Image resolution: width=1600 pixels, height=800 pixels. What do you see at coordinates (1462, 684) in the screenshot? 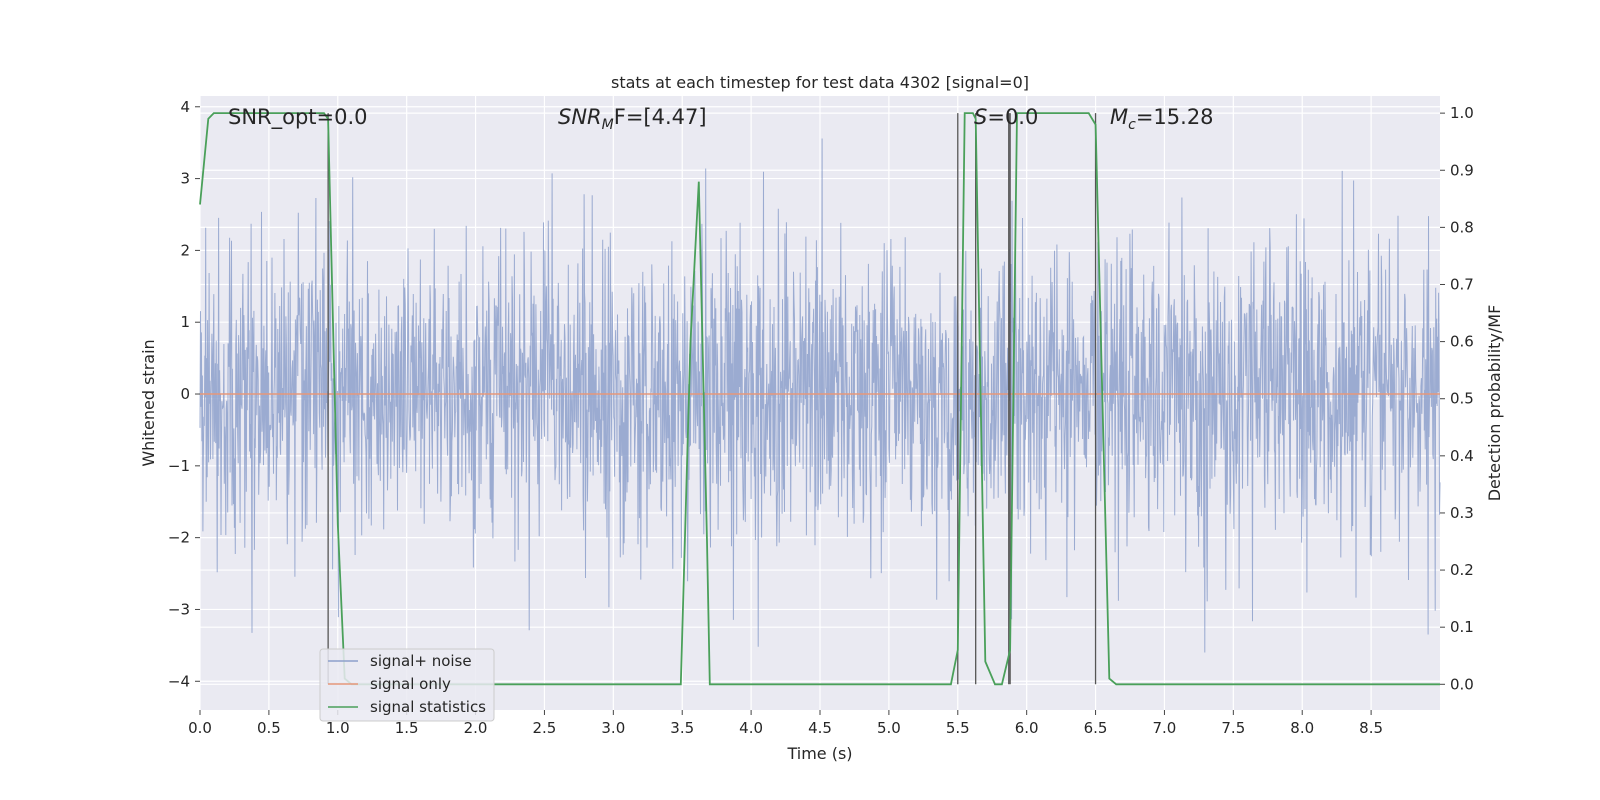
I see `y-tick-label-right: 0.0` at bounding box center [1462, 684].